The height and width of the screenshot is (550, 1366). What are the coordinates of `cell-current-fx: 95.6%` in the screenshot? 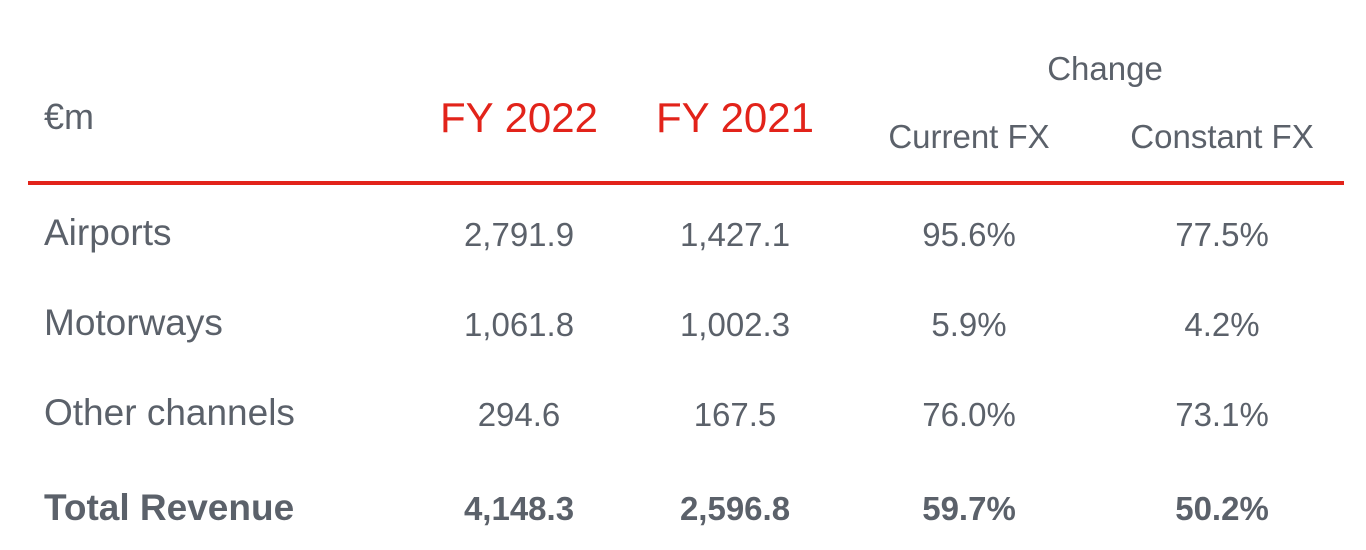 It's located at (969, 234).